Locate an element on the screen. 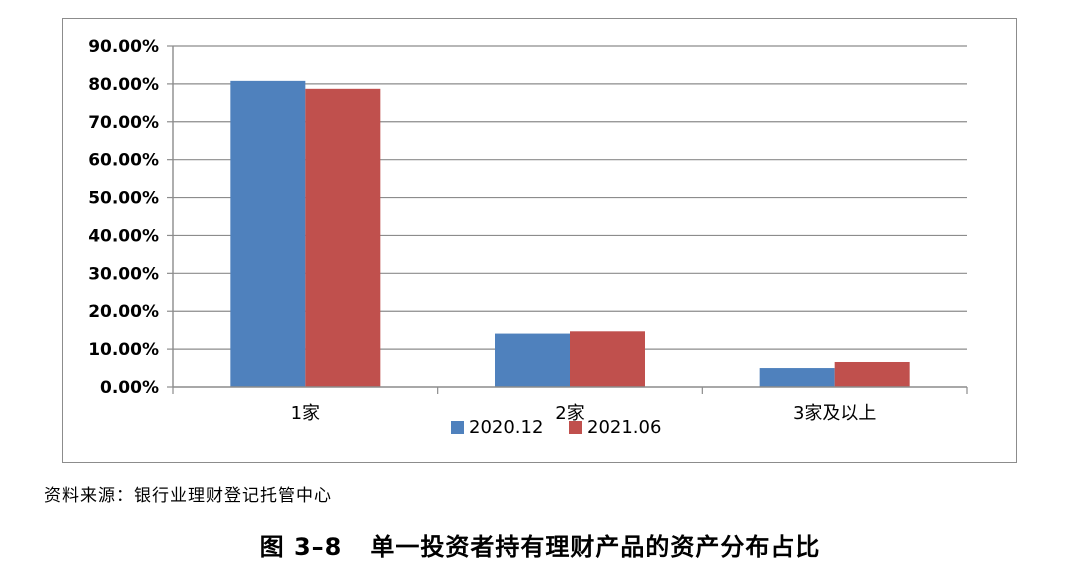  y-tick-label: 40.00% is located at coordinates (123, 236).